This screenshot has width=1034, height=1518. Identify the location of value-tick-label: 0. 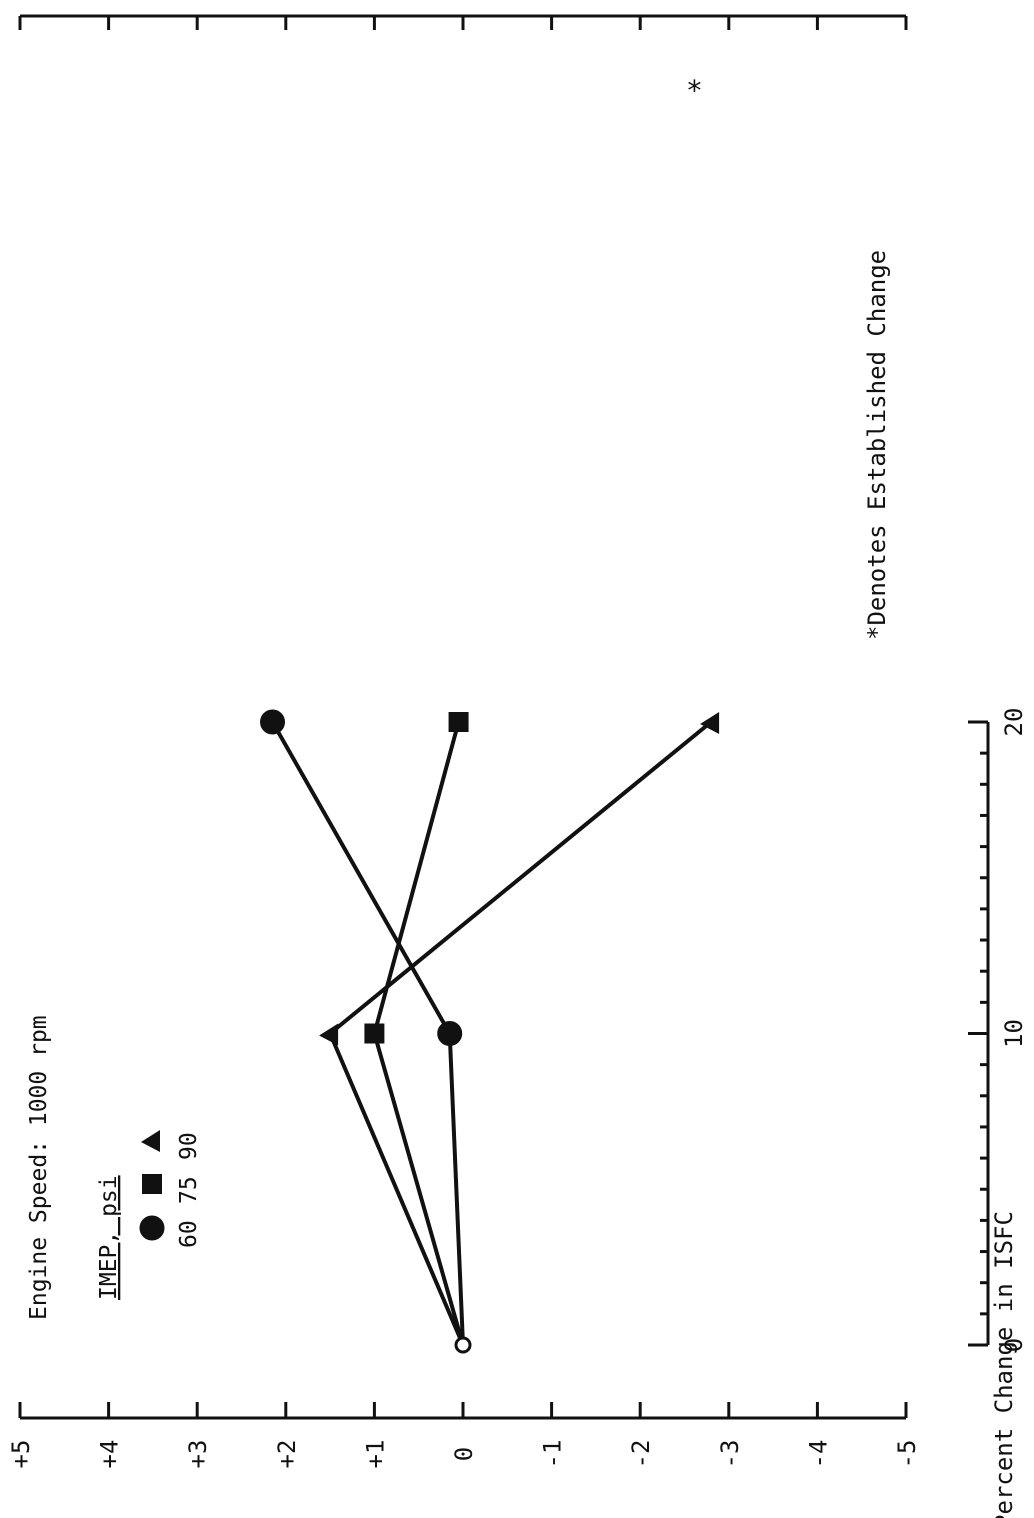
(464, 1454).